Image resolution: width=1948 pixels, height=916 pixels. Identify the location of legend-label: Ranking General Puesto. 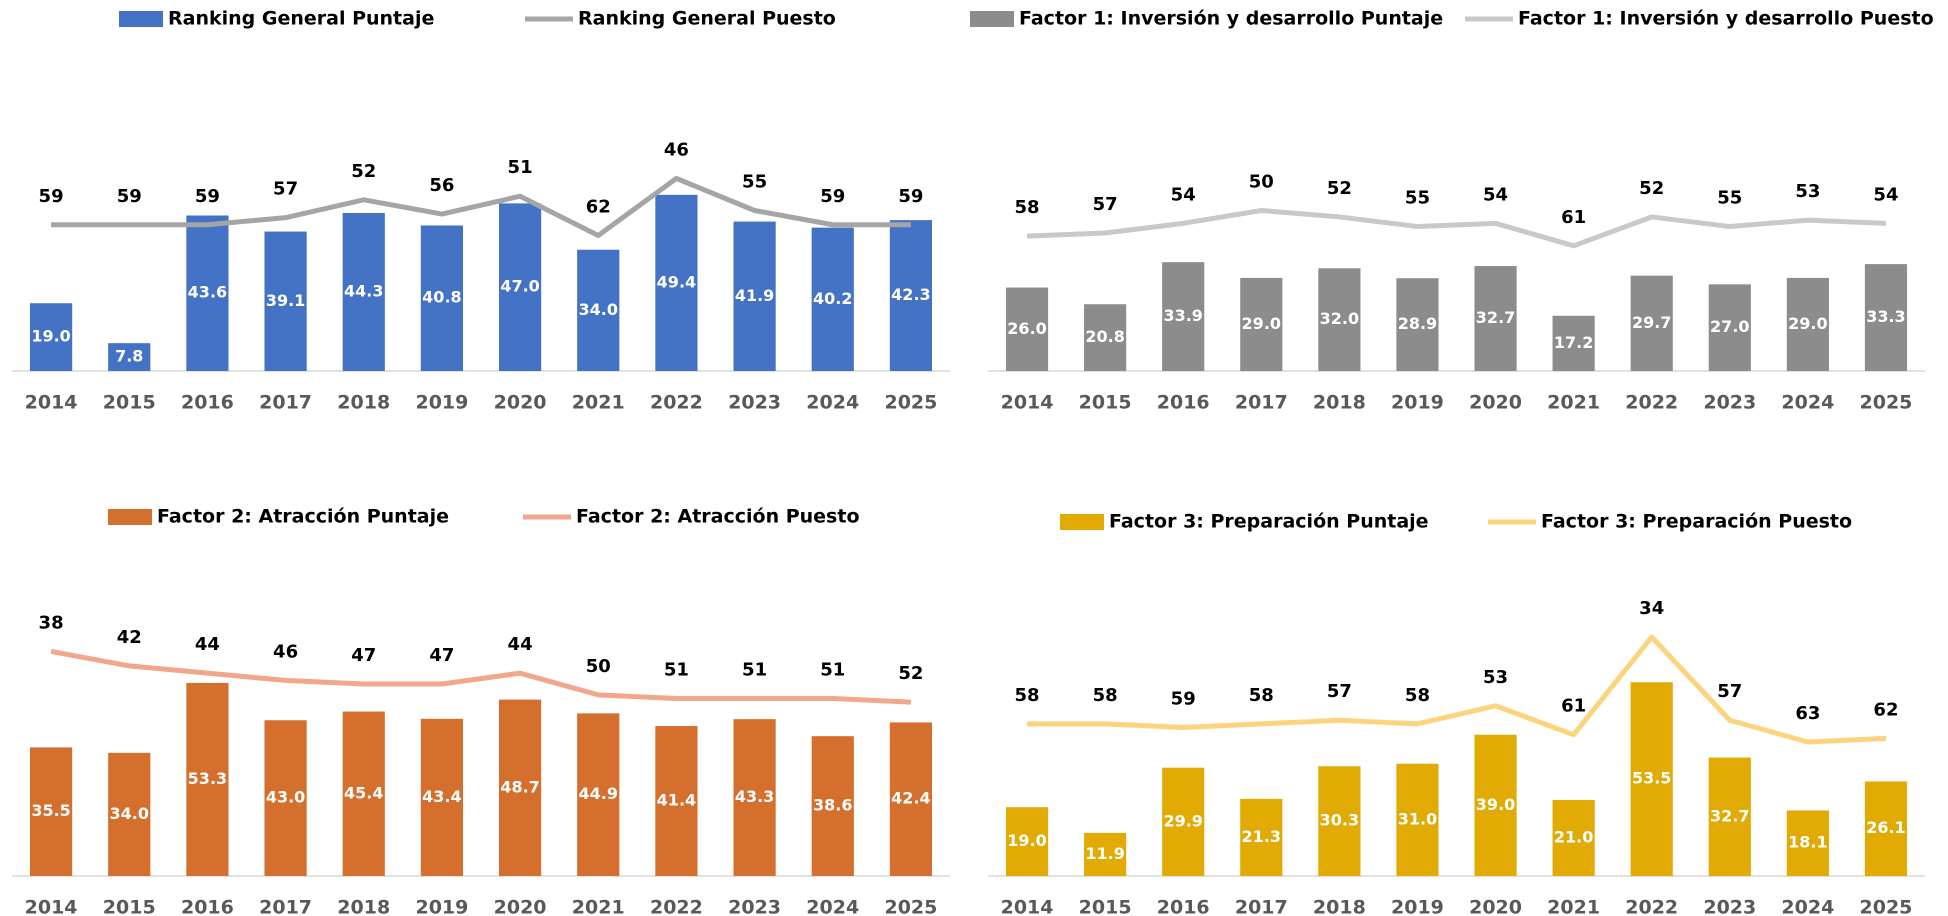
(707, 19).